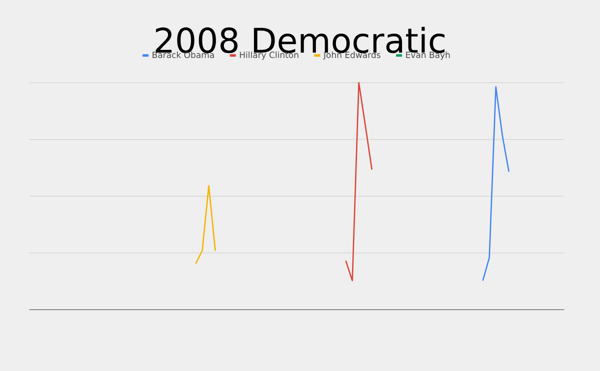 The image size is (600, 371). What do you see at coordinates (428, 55) in the screenshot?
I see `legend-label: Evan Bayh` at bounding box center [428, 55].